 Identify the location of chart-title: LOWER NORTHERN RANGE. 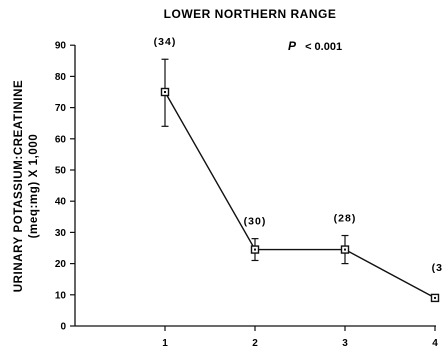
(250, 14).